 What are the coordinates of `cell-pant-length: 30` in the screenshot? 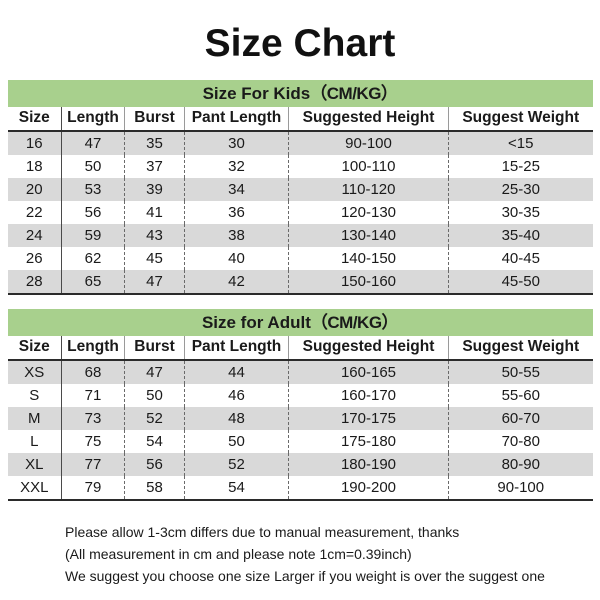 It's located at (236, 142).